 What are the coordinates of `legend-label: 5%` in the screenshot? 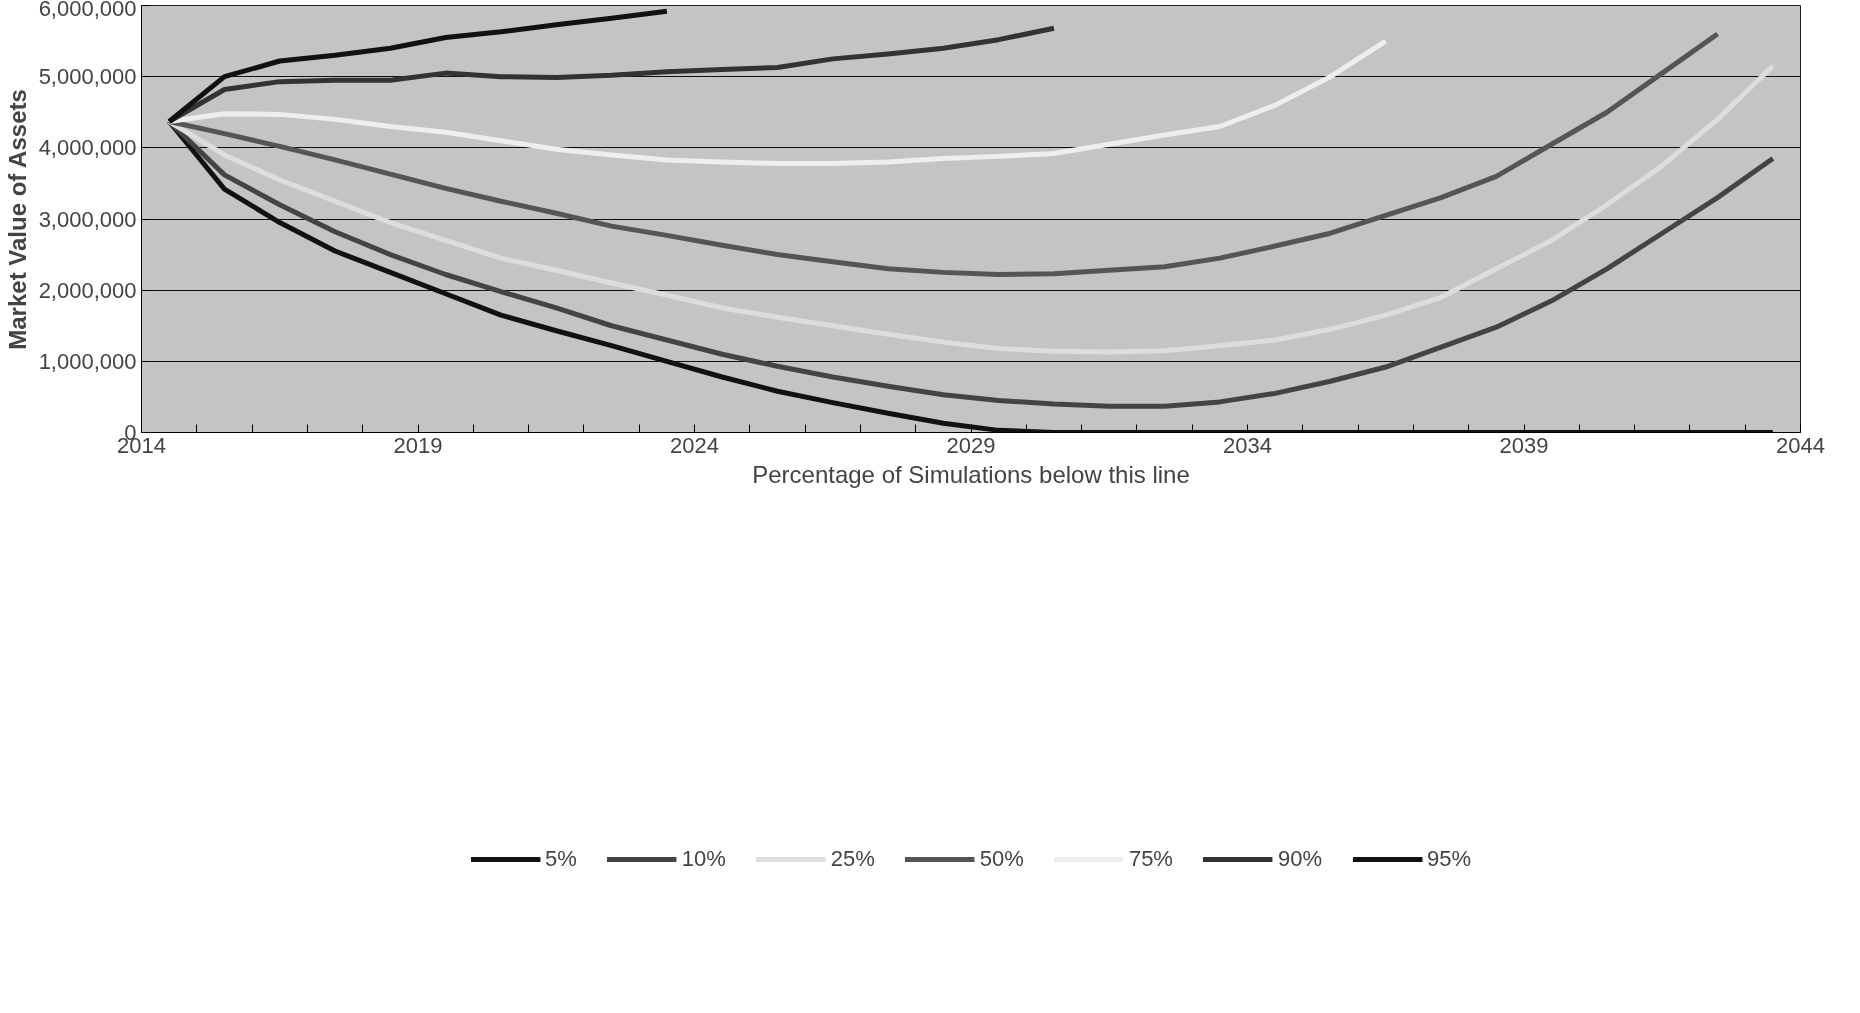 It's located at (560, 858).